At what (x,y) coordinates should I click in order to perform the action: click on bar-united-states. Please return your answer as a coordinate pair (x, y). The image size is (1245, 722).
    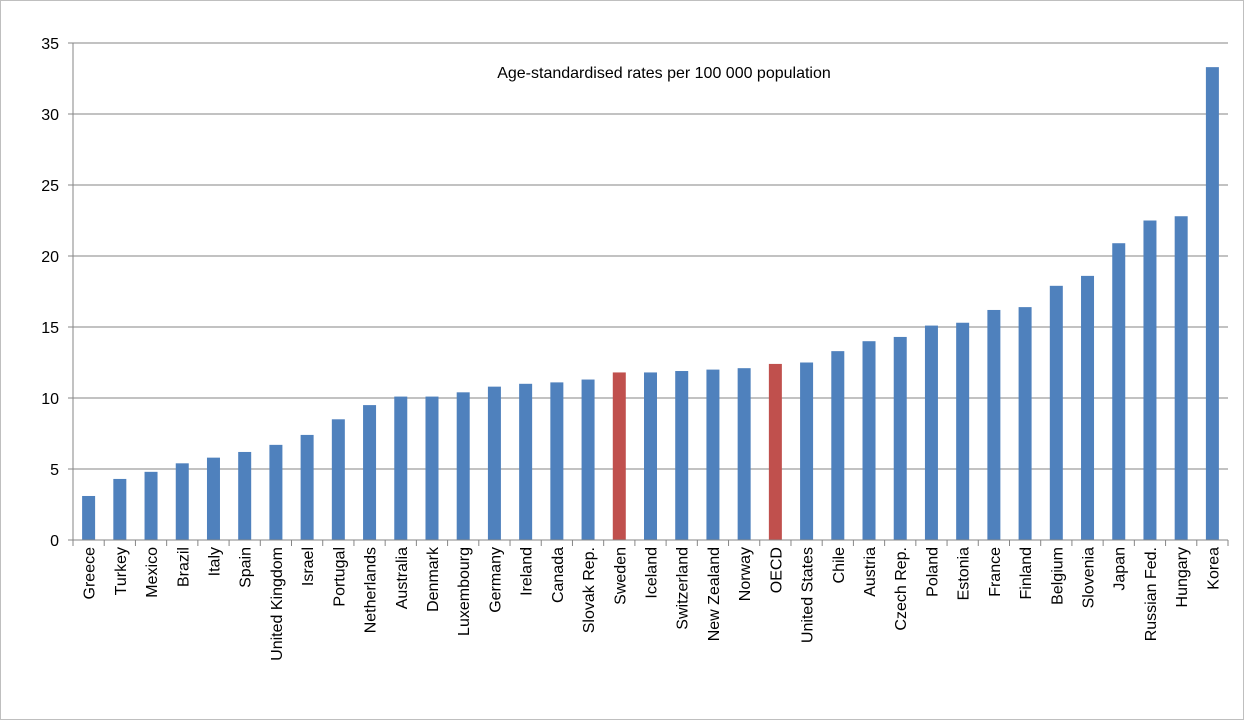
    Looking at the image, I should click on (807, 451).